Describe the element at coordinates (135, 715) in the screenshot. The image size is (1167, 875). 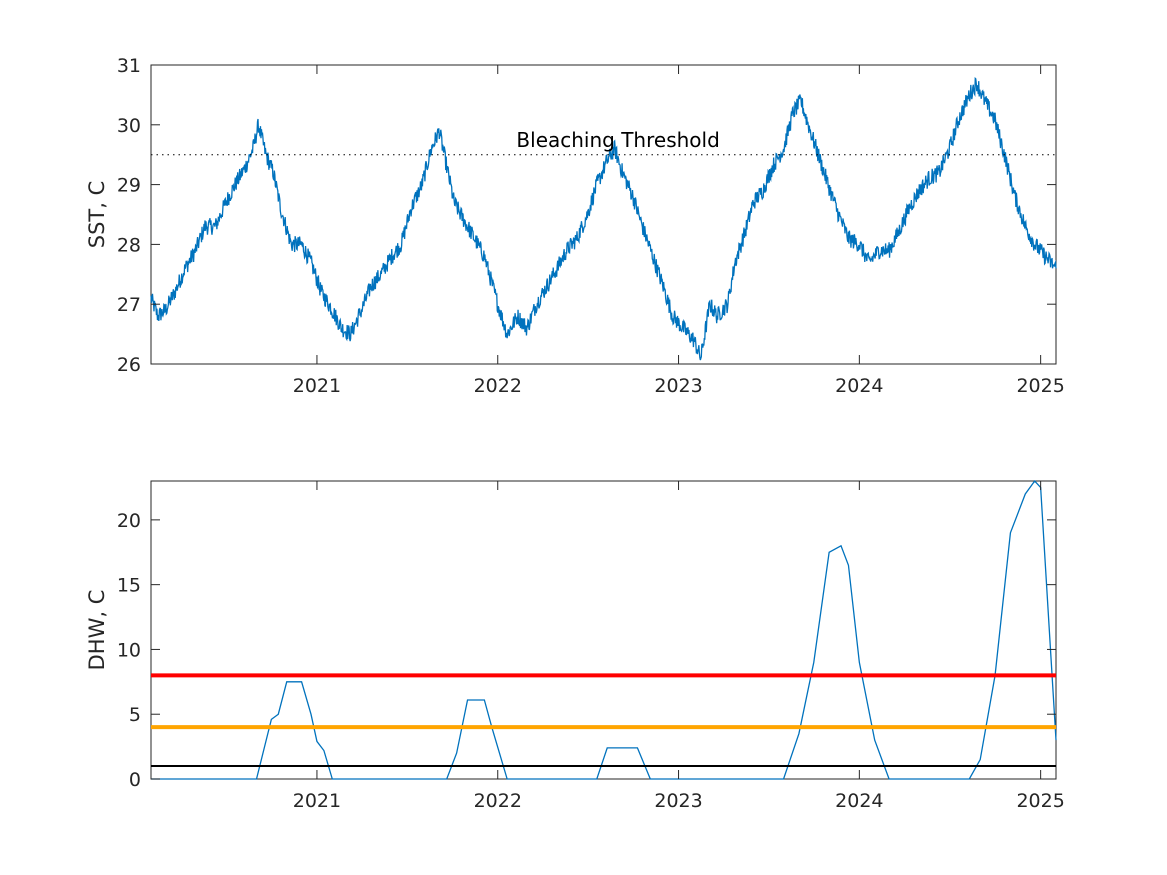
I see `y-tick-label: 5` at that location.